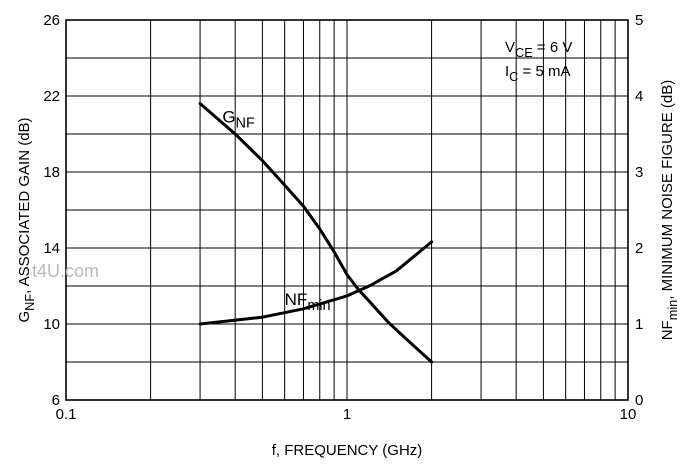 This screenshot has width=689, height=466. Describe the element at coordinates (51, 96) in the screenshot. I see `left-tick-label: 22` at that location.